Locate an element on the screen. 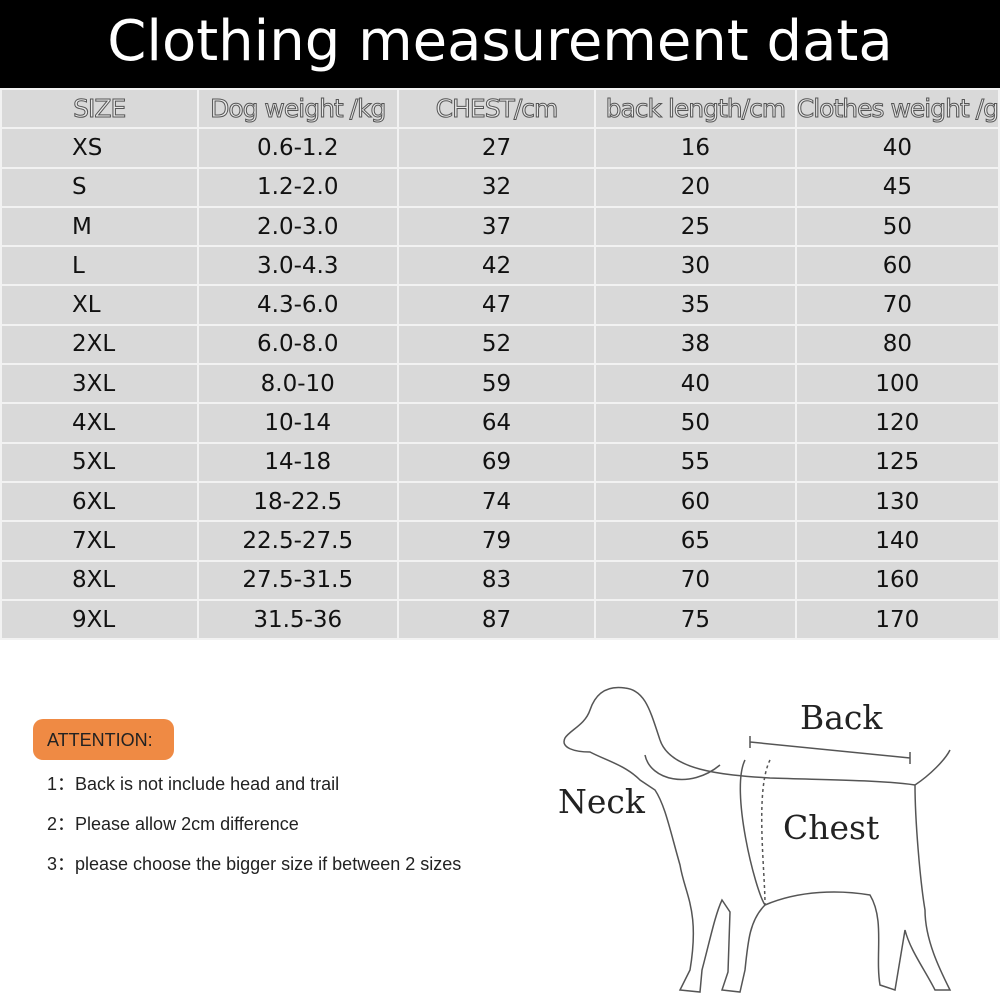 The image size is (1000, 1000). back-label: Back is located at coordinates (841, 717).